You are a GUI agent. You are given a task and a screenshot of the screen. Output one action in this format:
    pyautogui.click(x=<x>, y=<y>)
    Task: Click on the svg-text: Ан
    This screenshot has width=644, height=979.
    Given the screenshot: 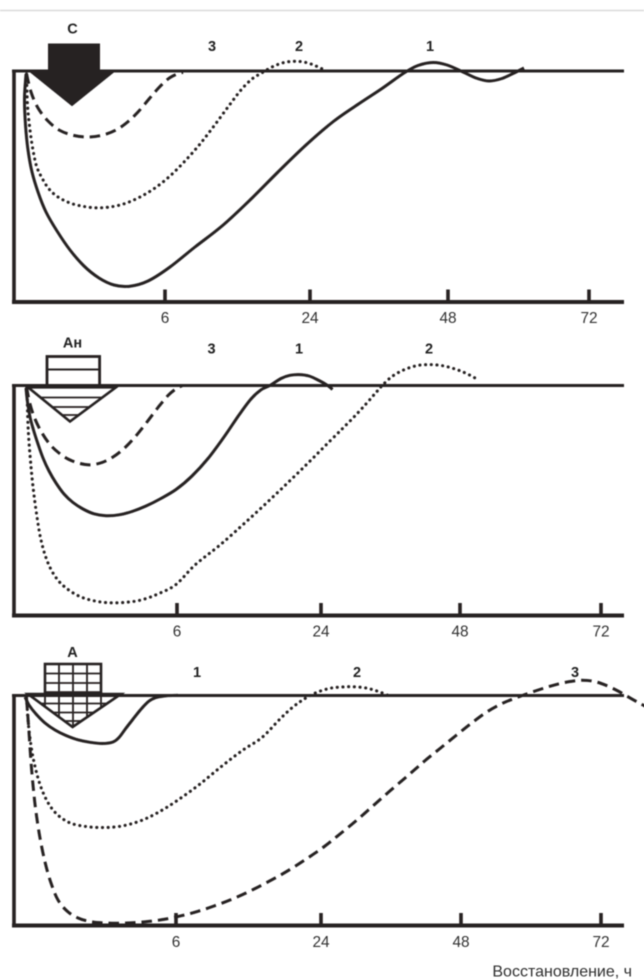 What is the action you would take?
    pyautogui.click(x=72, y=344)
    